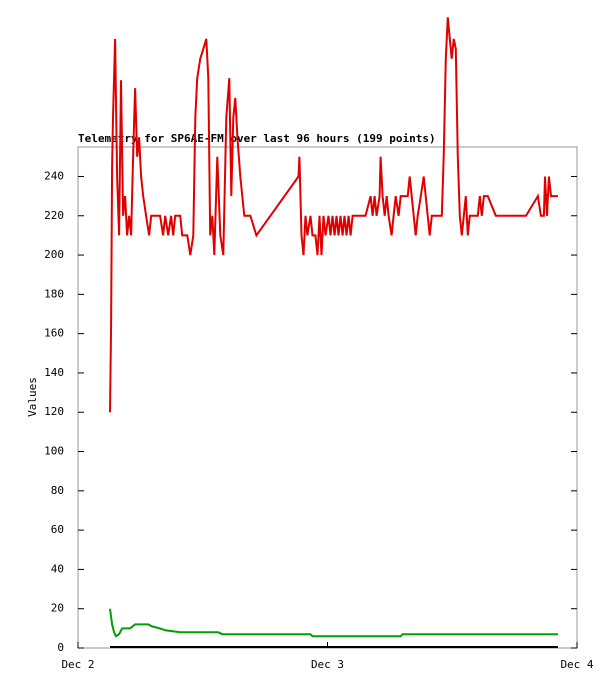 This screenshot has width=615, height=688. I want to click on y-tick-label: 0, so click(60, 647).